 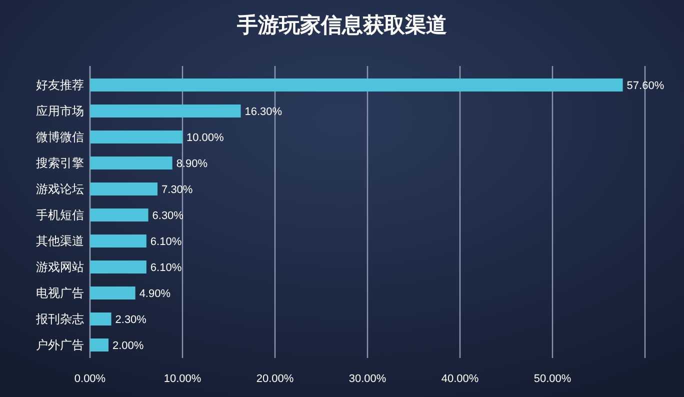 What do you see at coordinates (60, 163) in the screenshot?
I see `y-tick-label: 搜索引擎` at bounding box center [60, 163].